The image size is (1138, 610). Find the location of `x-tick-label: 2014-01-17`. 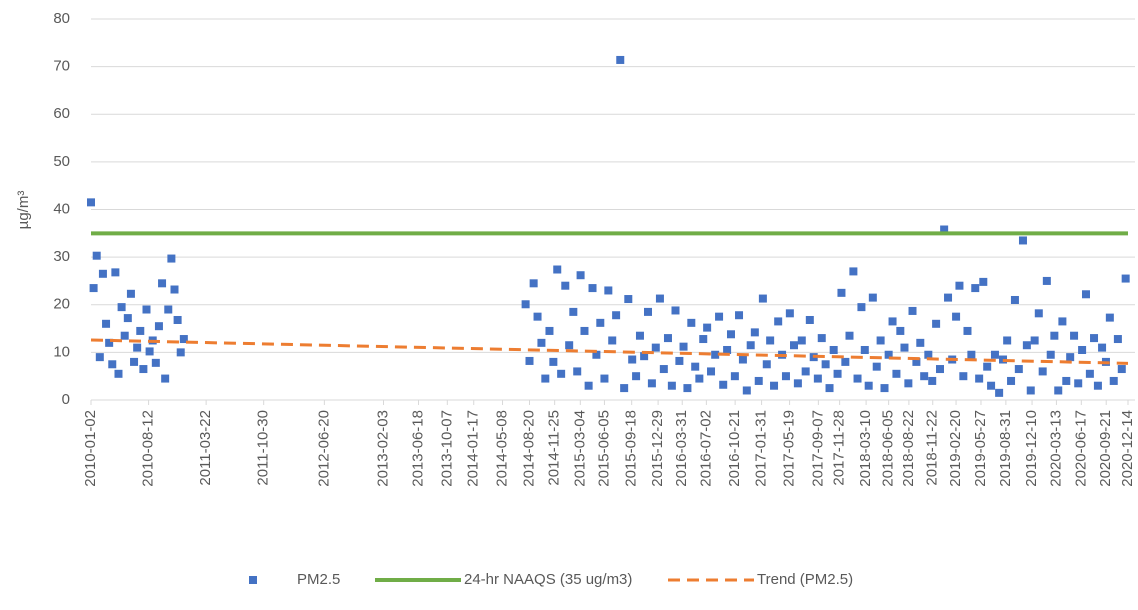

x-tick-label: 2014-01-17 is located at coordinates (473, 448).